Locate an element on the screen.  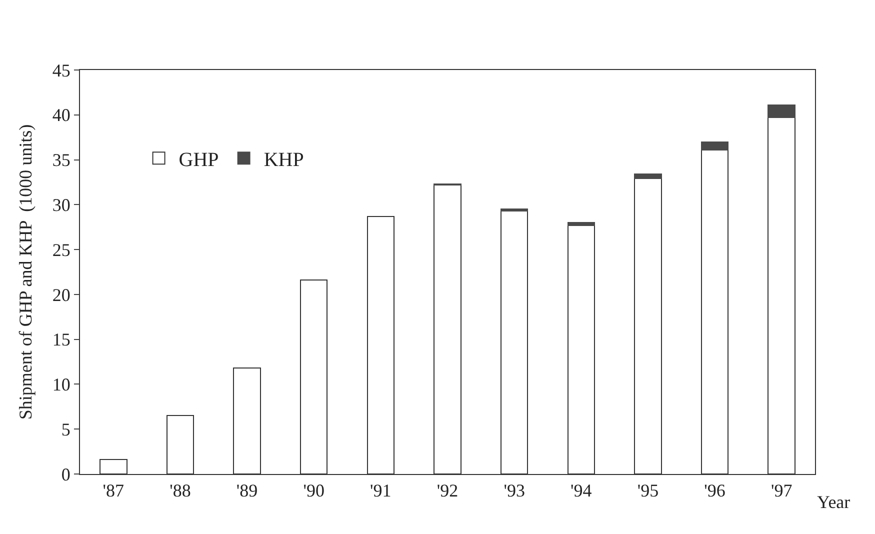
x-tick-label: '89 is located at coordinates (247, 490).